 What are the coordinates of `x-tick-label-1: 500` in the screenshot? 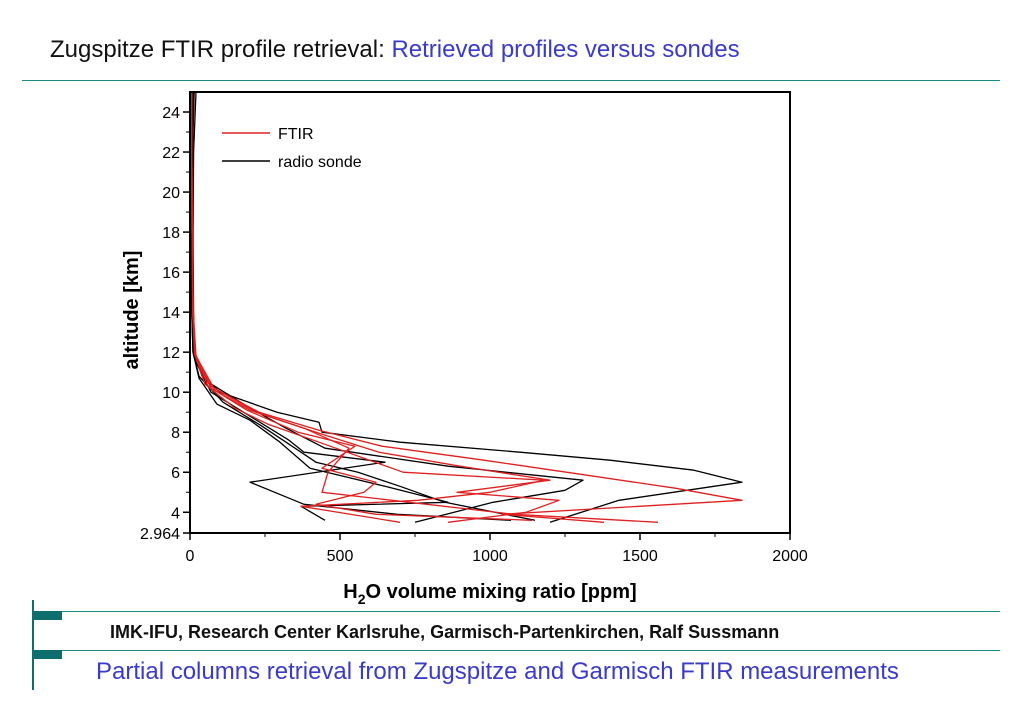 It's located at (340, 556).